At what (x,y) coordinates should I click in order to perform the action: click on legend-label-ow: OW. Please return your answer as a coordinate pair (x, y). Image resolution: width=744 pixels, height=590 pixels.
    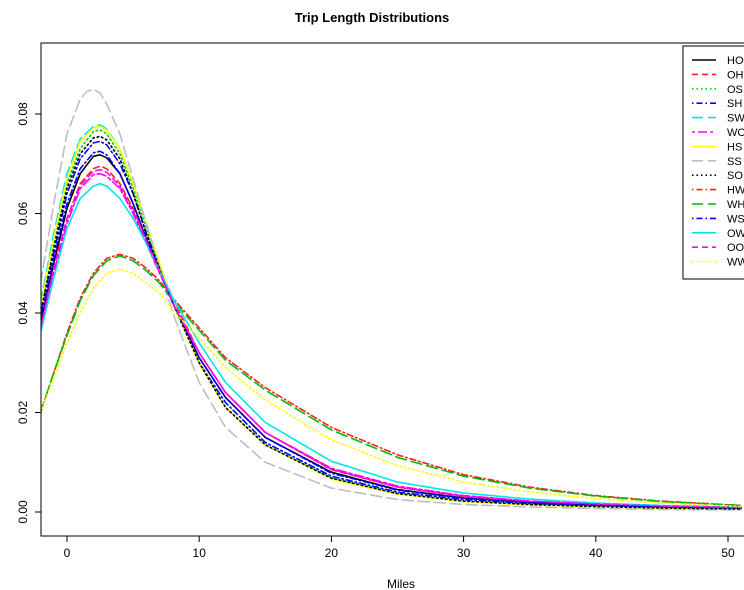
    Looking at the image, I should click on (735, 234).